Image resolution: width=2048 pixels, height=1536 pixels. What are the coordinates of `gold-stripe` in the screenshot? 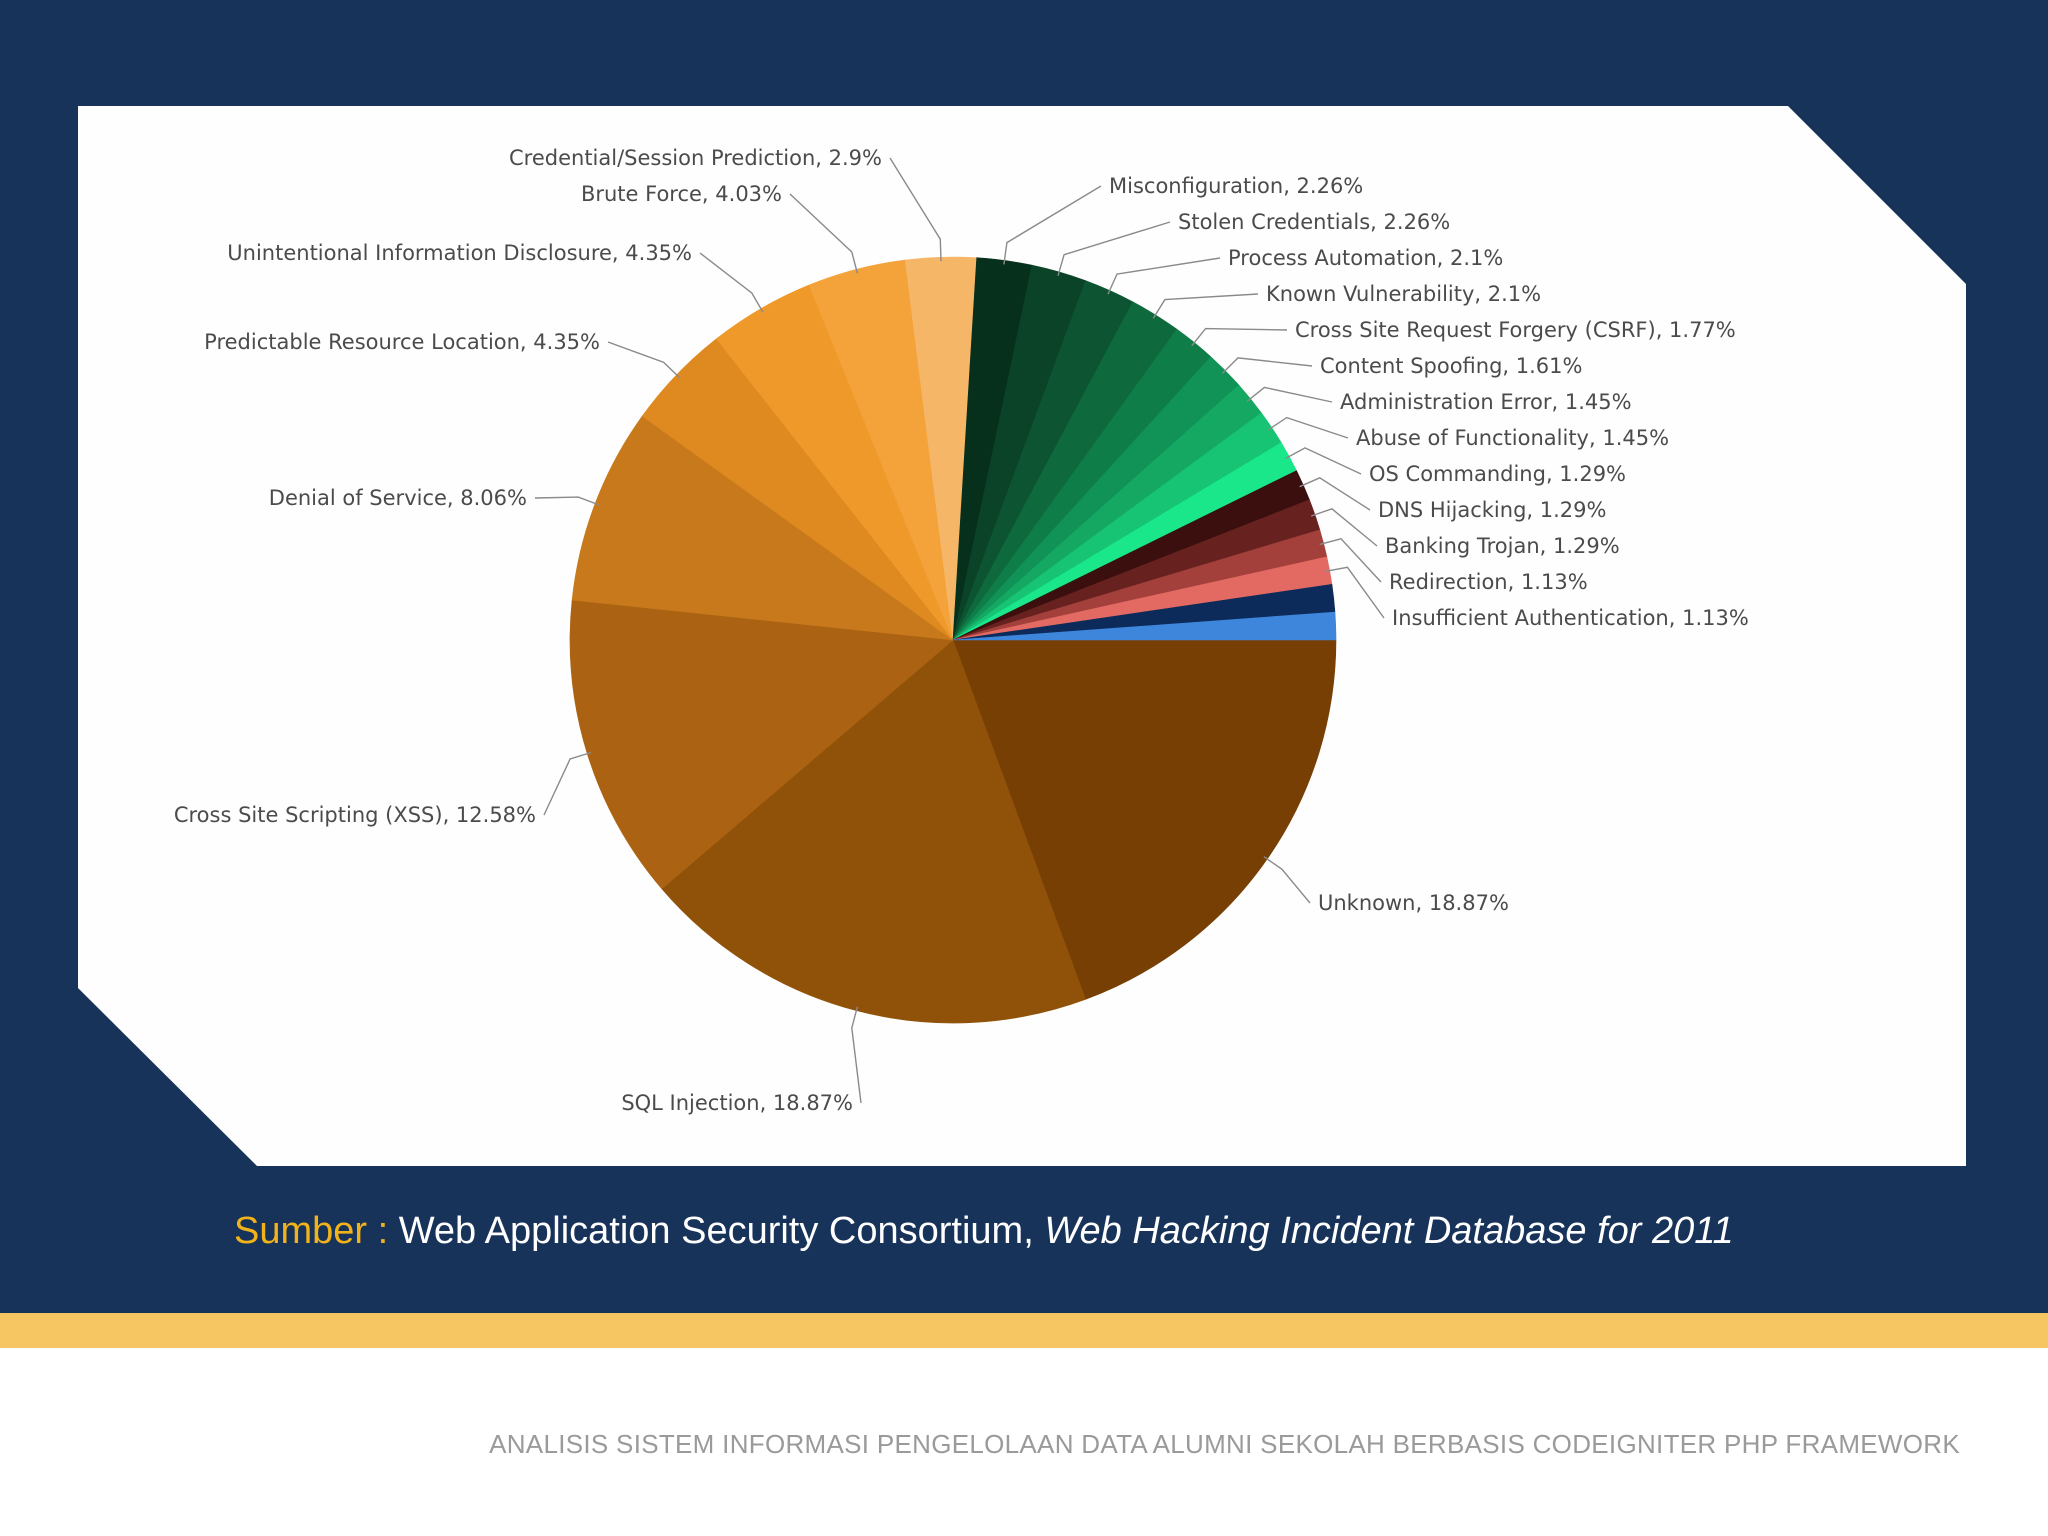 It's located at (1024, 1330).